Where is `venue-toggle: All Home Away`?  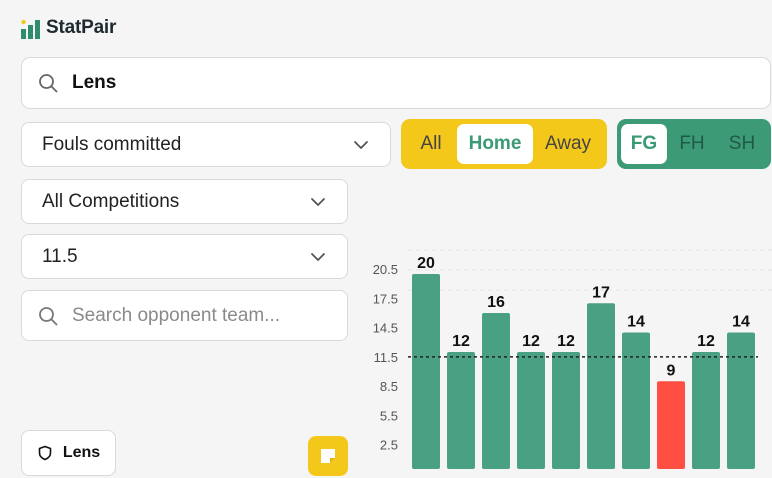
venue-toggle: All Home Away is located at coordinates (504, 144).